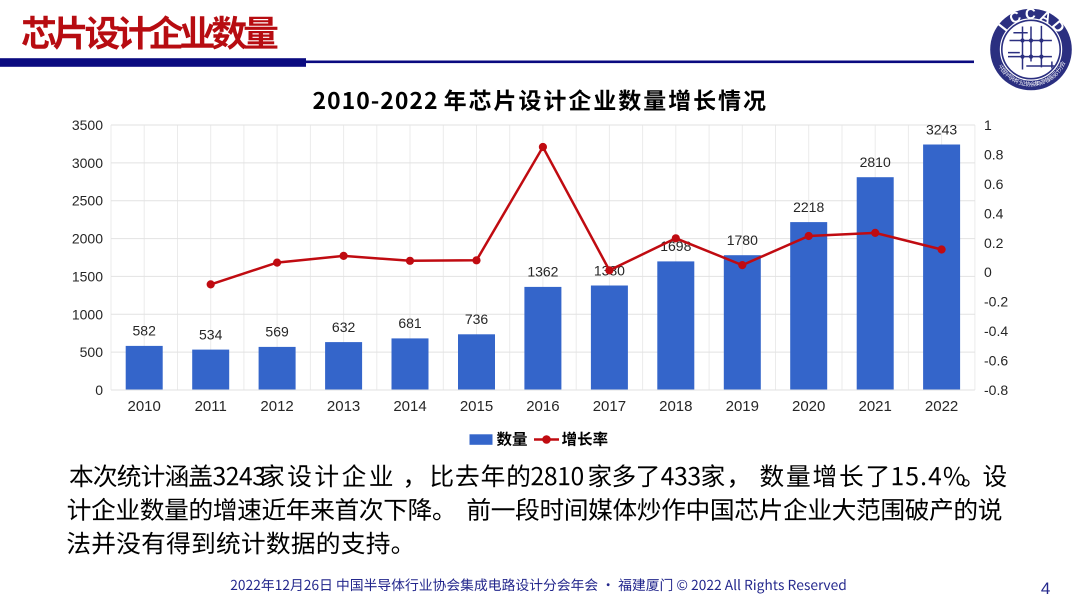  I want to click on svg-text: 569, so click(277, 332).